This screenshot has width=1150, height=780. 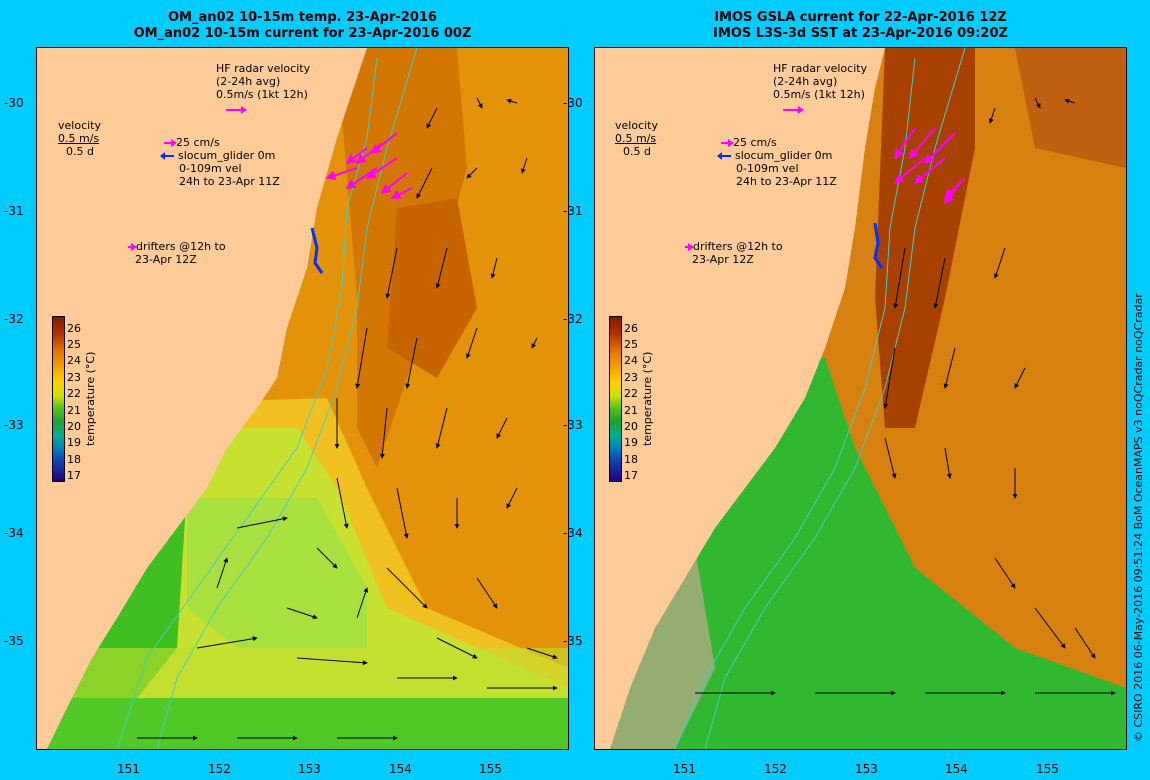 I want to click on cb-right-tick-22: 22, so click(x=631, y=393).